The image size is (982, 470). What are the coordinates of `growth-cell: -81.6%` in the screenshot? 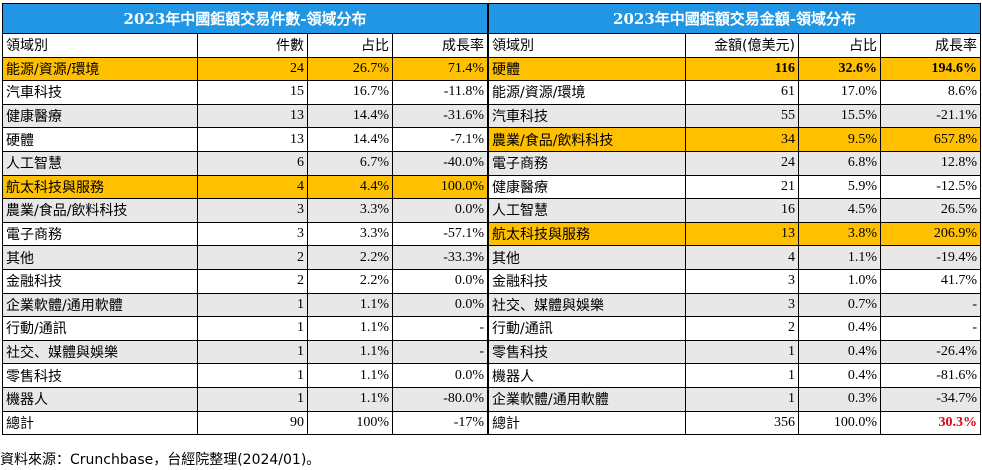 It's located at (930, 375).